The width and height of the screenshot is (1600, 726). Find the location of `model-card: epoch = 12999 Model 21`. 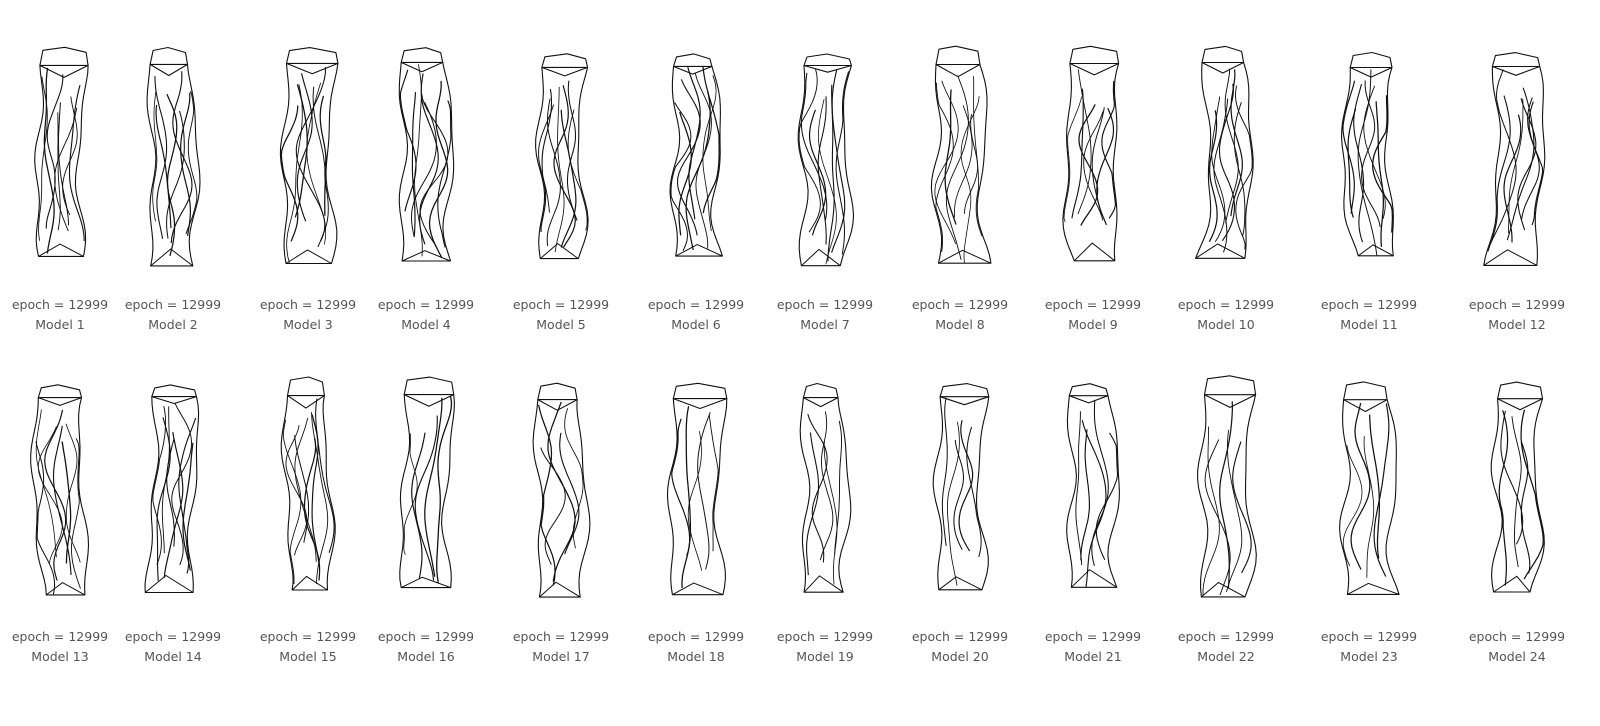

model-card: epoch = 12999 Model 21 is located at coordinates (1093, 522).